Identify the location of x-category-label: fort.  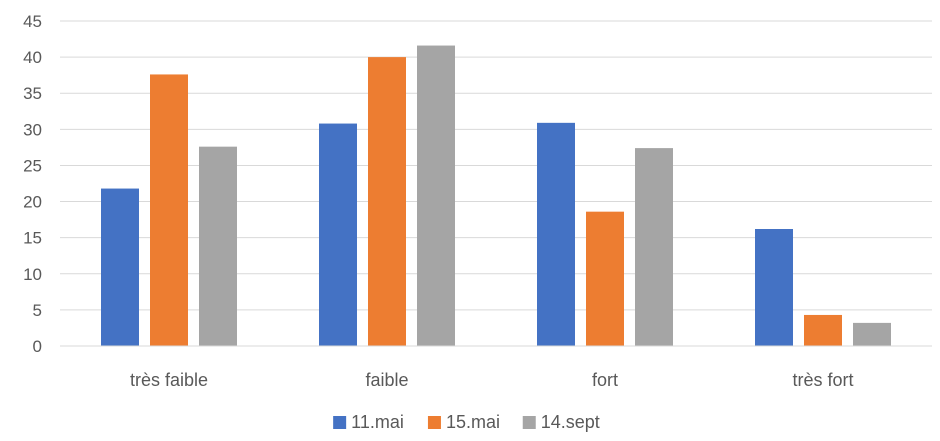
(605, 380).